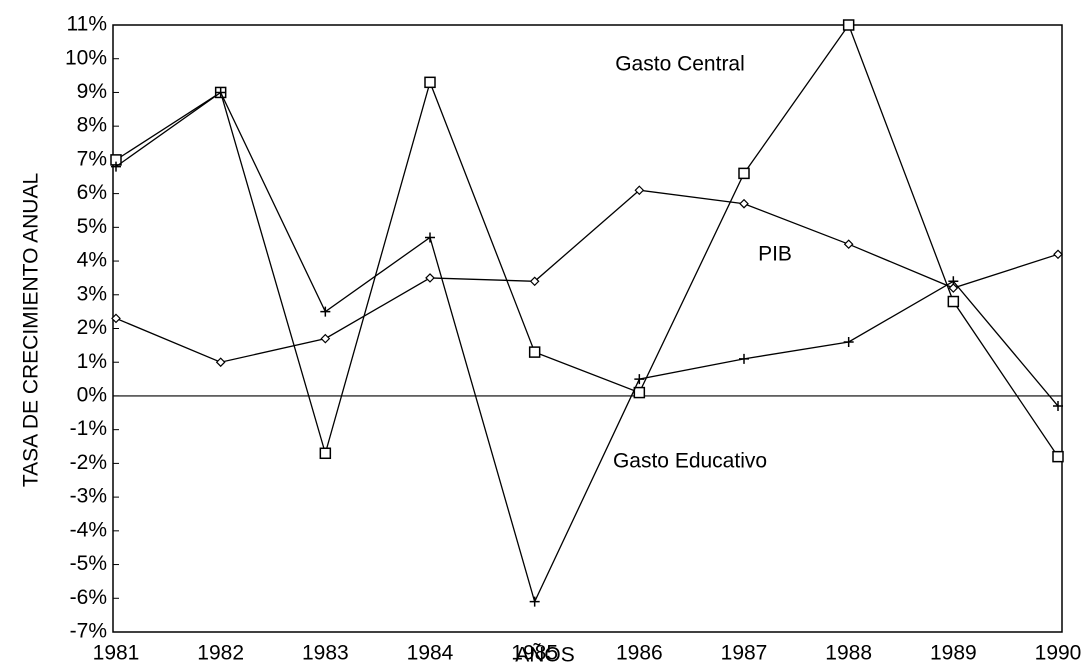 This screenshot has width=1090, height=670. I want to click on series-label: Gasto Central, so click(680, 64).